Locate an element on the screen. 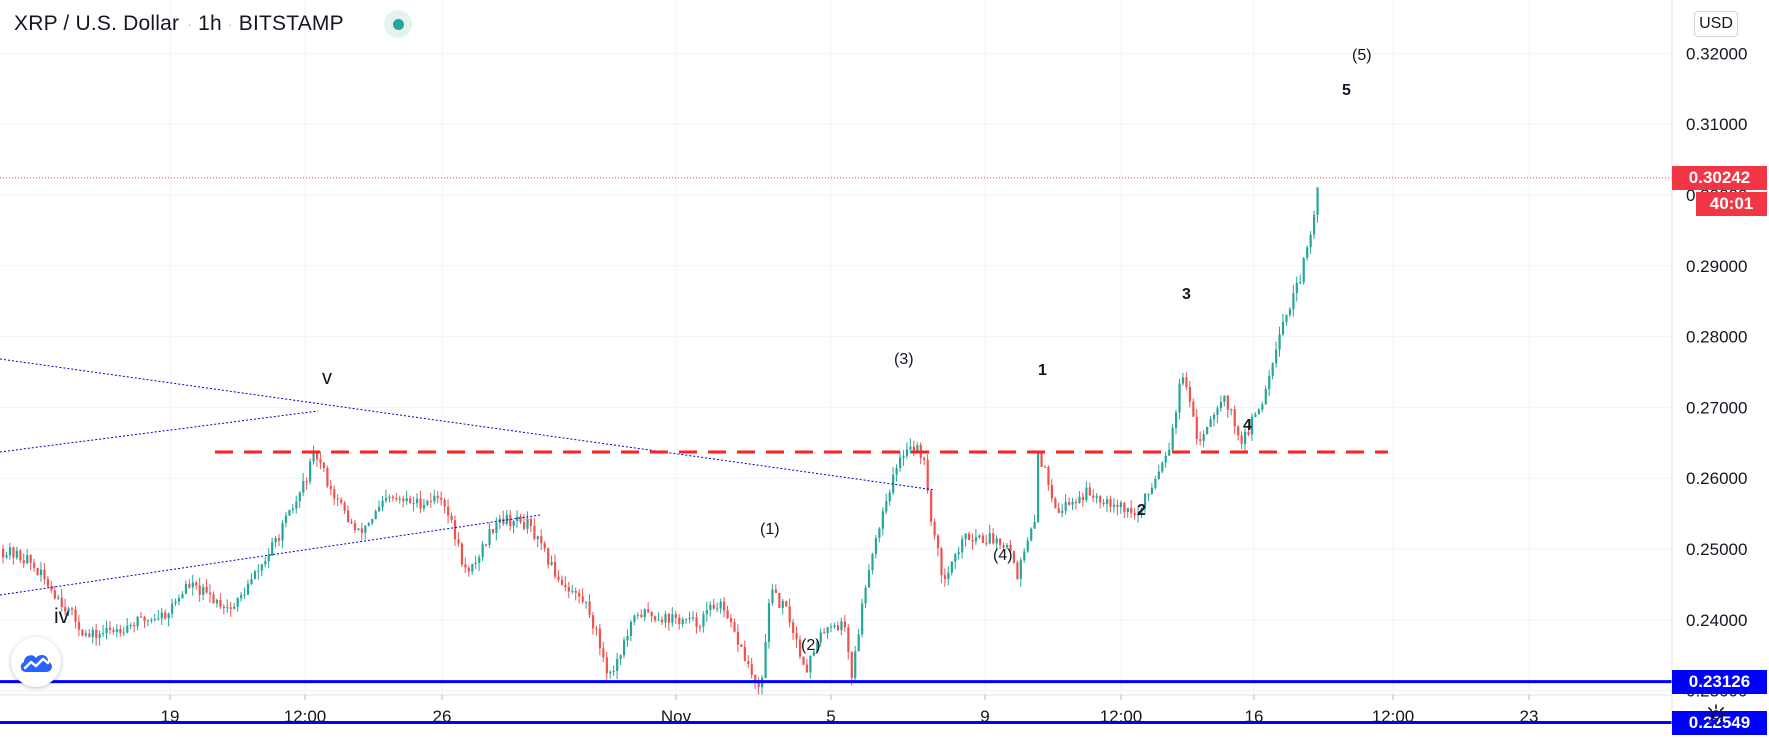 This screenshot has width=1769, height=739. chart-settings-button is located at coordinates (1716, 715).